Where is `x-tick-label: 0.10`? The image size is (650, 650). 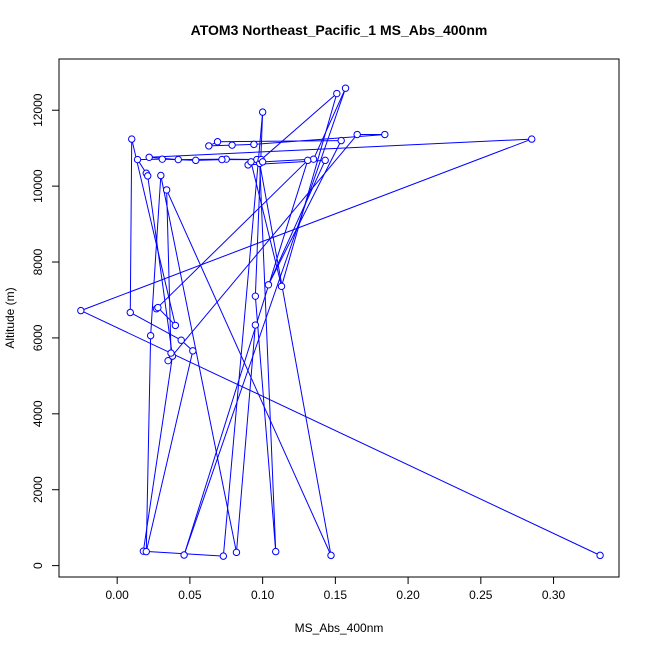
x-tick-label: 0.10 is located at coordinates (263, 595).